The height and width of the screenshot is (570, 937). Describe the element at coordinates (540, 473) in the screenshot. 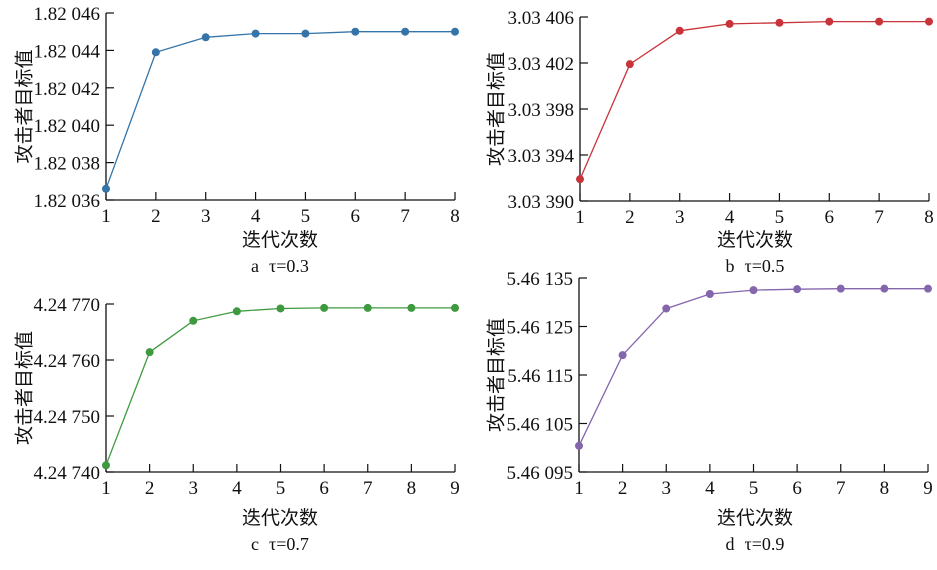

I see `y-tick-label: 5.46 095` at that location.